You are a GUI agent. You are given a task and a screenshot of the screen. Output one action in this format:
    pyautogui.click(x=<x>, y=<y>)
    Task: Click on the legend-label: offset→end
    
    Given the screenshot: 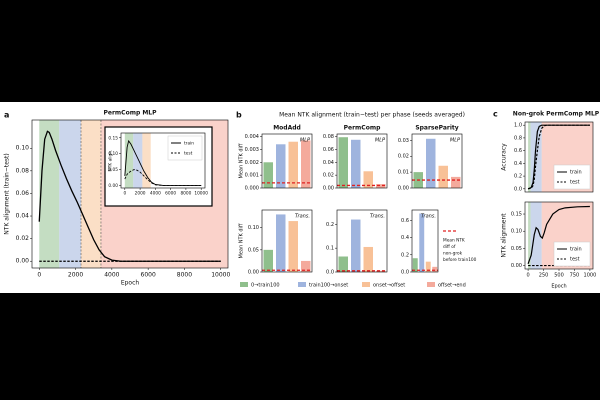 What is the action you would take?
    pyautogui.click(x=452, y=286)
    